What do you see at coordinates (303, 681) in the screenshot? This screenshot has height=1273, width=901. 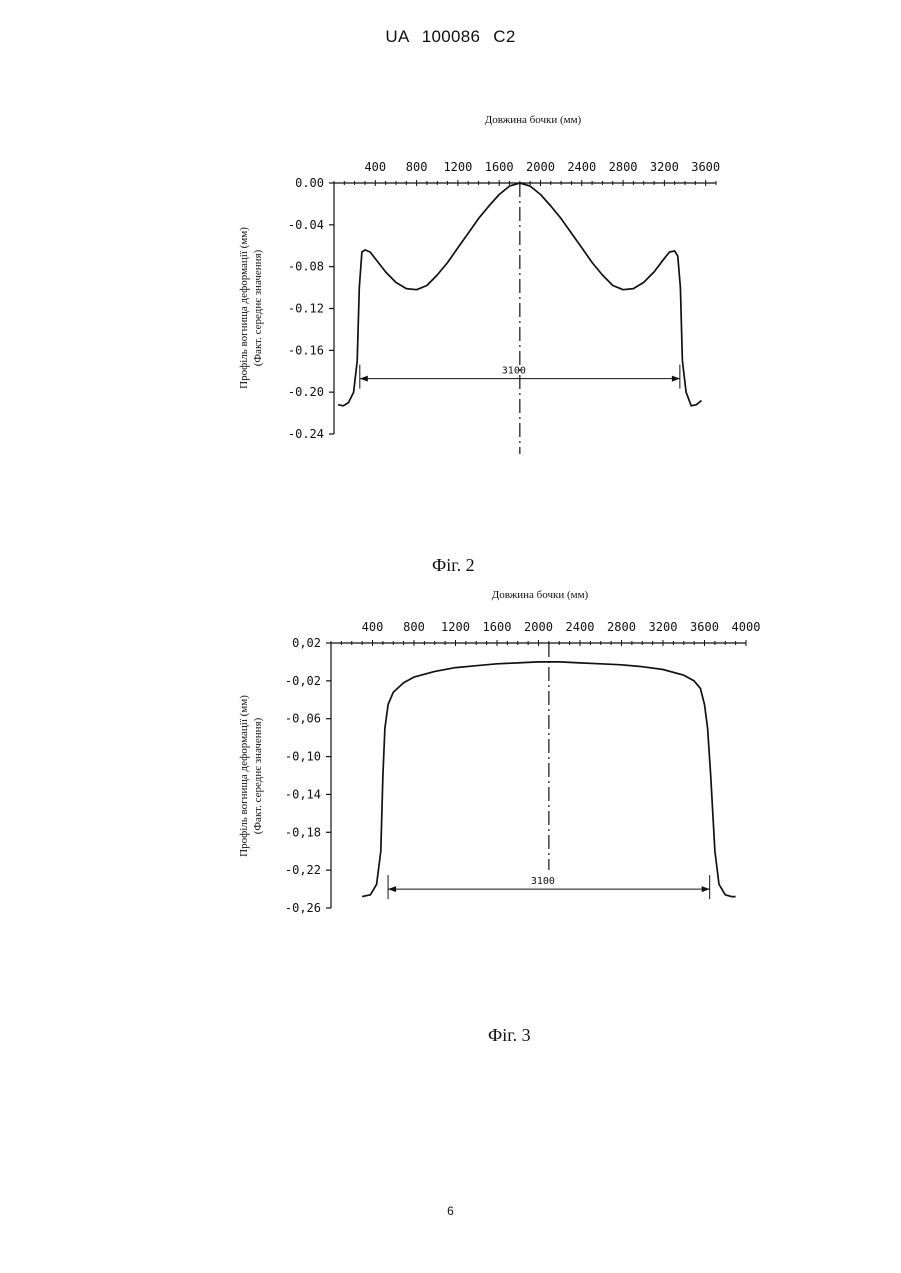 I see `y-tick-label: -0,02` at bounding box center [303, 681].